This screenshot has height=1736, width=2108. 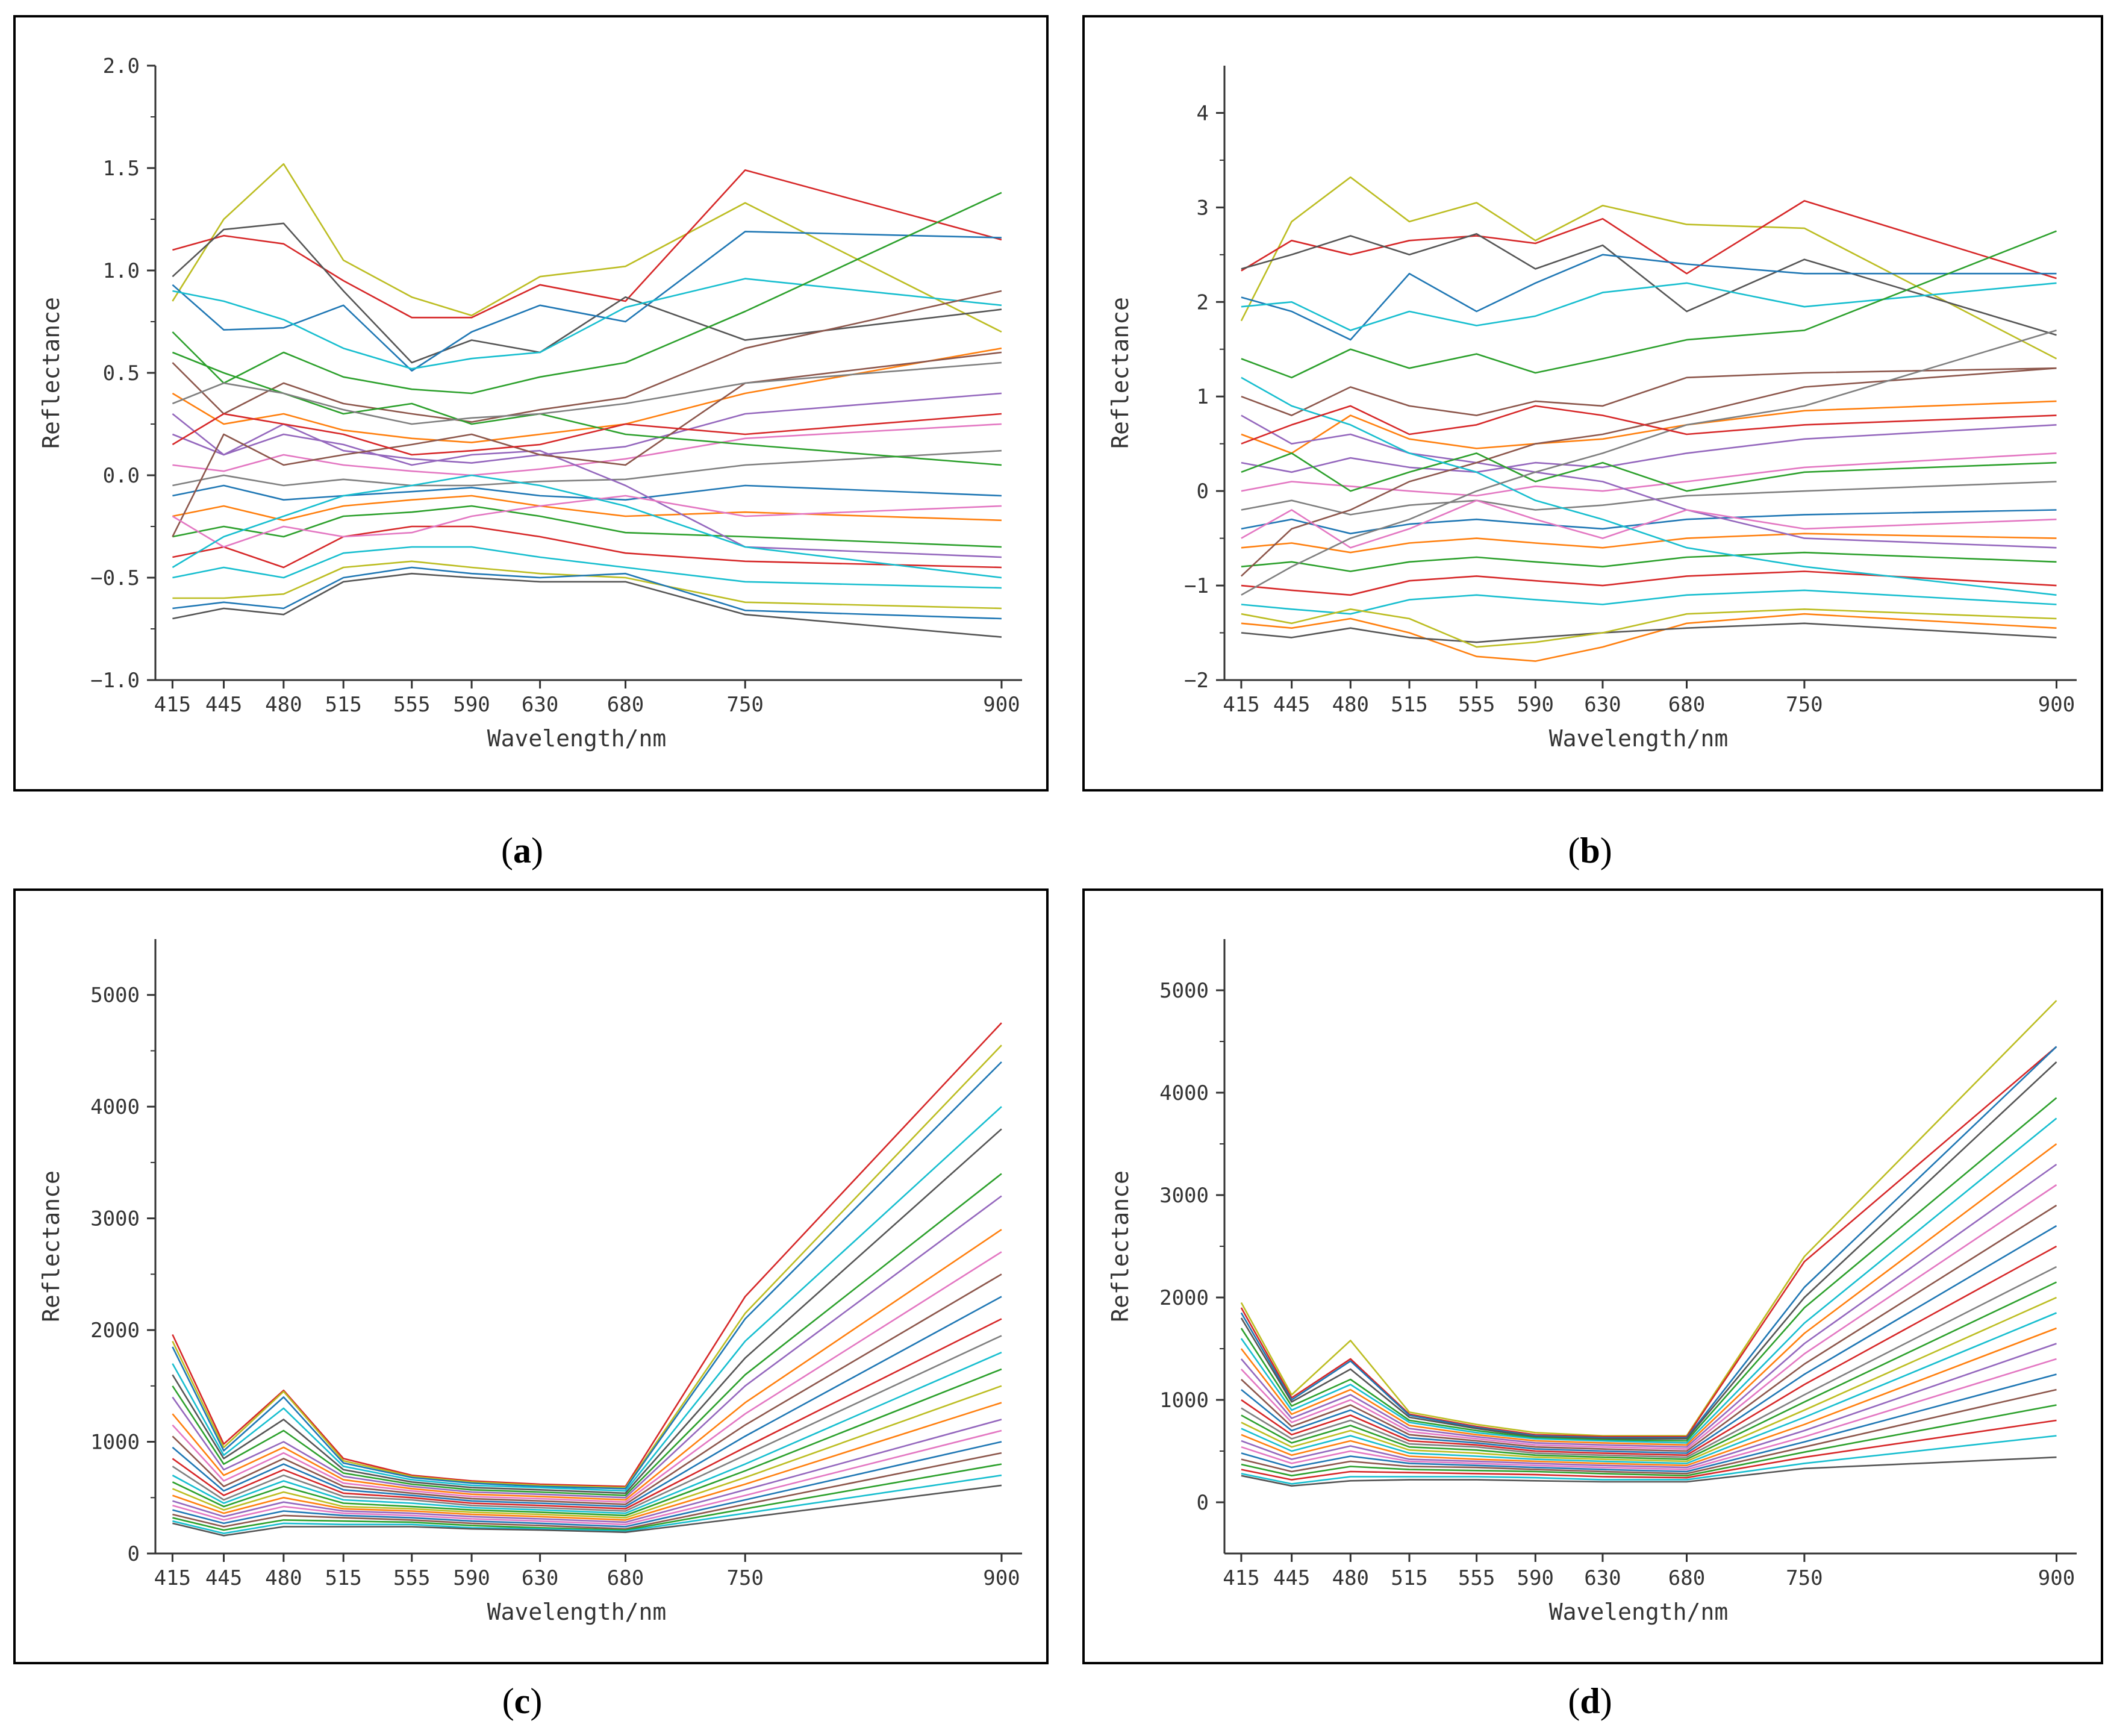 I want to click on x-tick-label: 445, so click(x=224, y=1578).